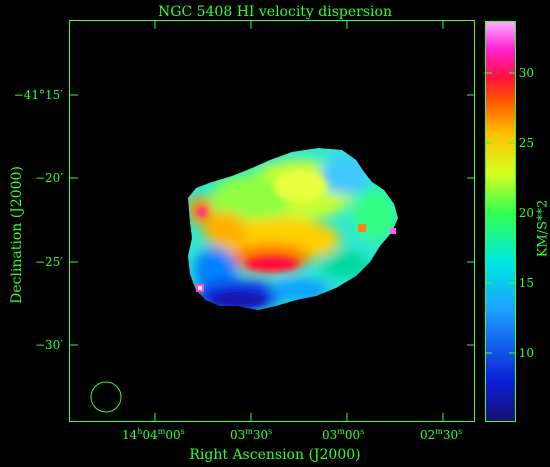  Describe the element at coordinates (275, 455) in the screenshot. I see `x-axis-label: Right Ascension (J2000)` at that location.